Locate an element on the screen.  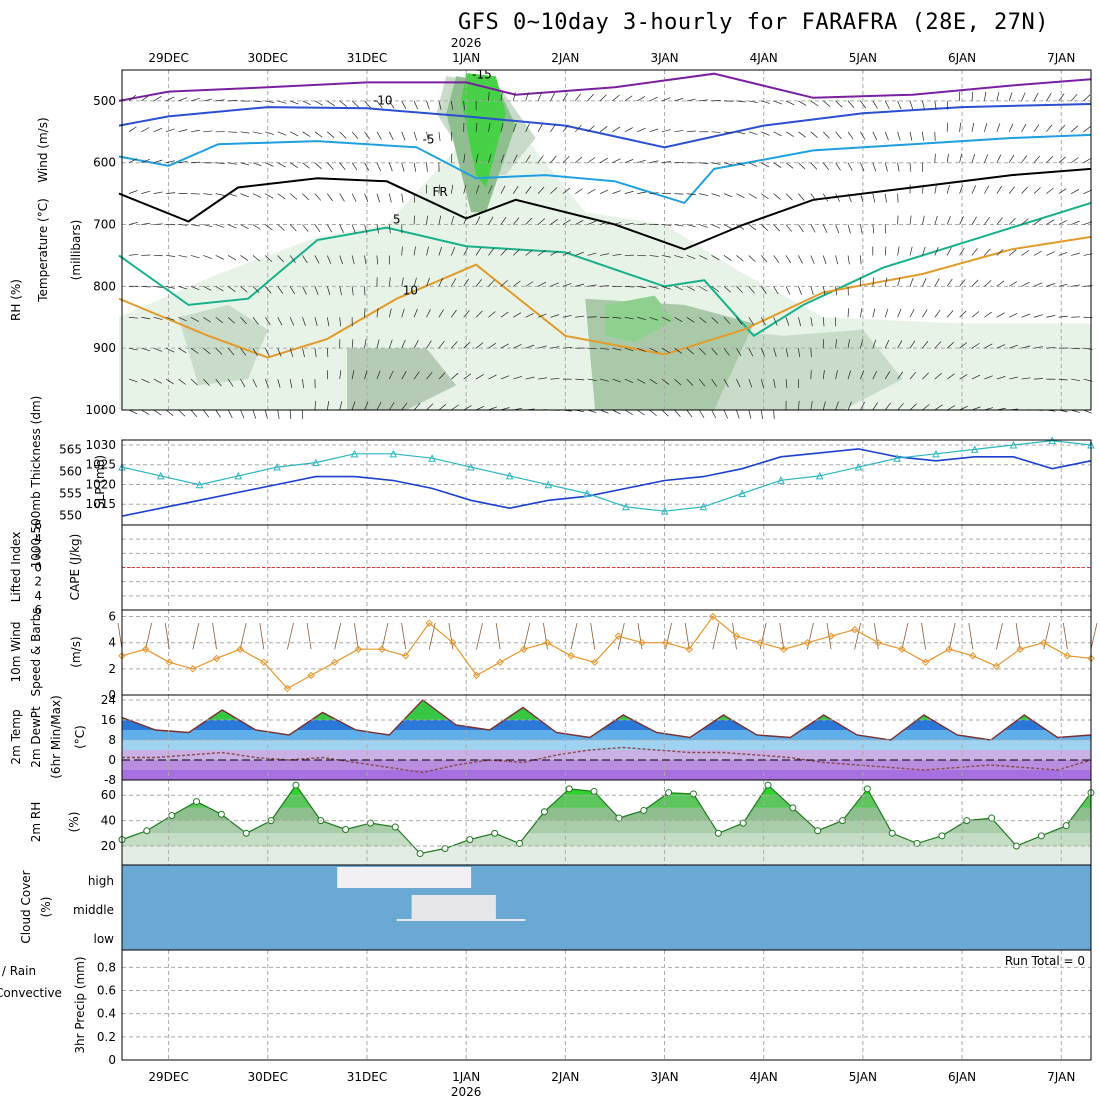
slp-ytick: 1030 is located at coordinates (100, 445).